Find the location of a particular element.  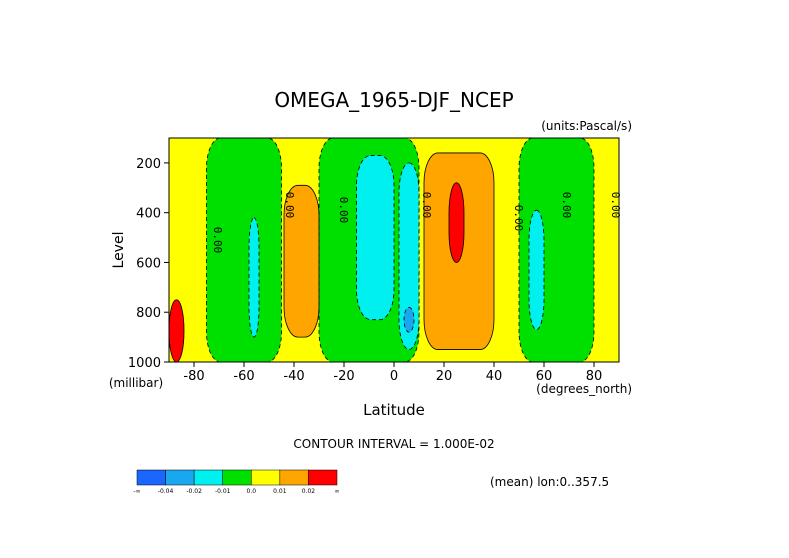

y-axis-ticks: 200 400 600 800 1000 is located at coordinates (148, 264).